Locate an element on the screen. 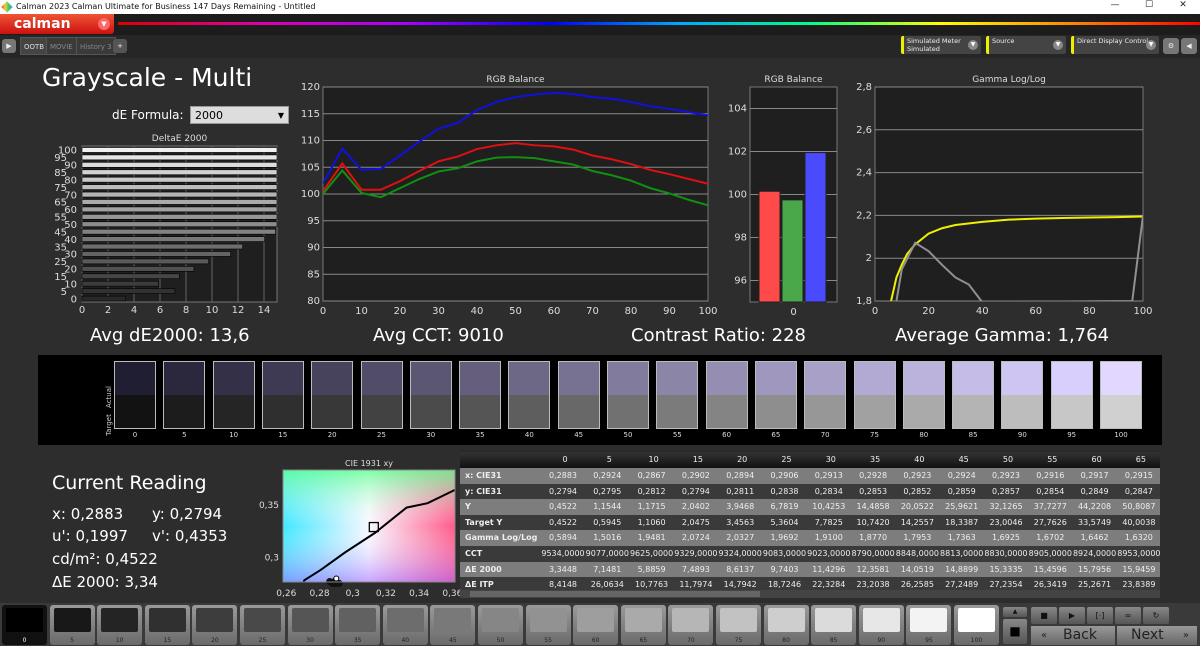  x-tick-label: 40 is located at coordinates (477, 311).